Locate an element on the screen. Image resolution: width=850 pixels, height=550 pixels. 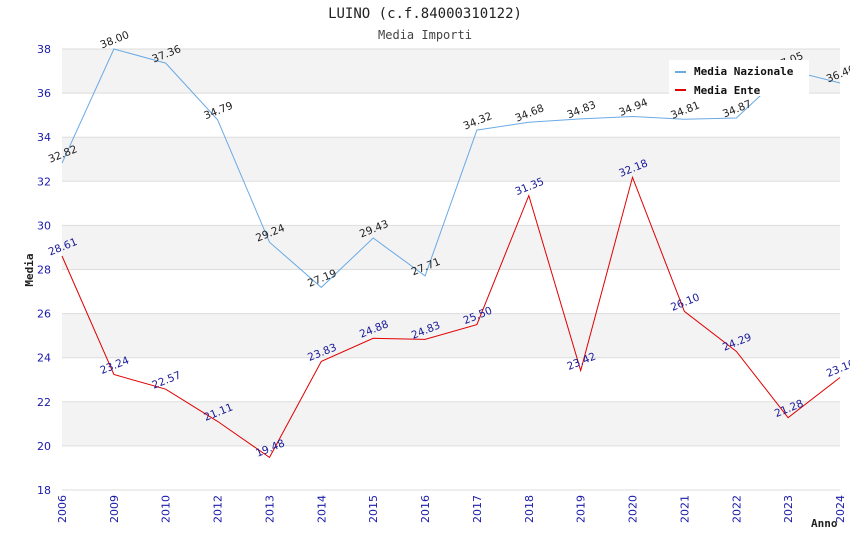
x-tick-label: 2019 is located at coordinates (581, 509).